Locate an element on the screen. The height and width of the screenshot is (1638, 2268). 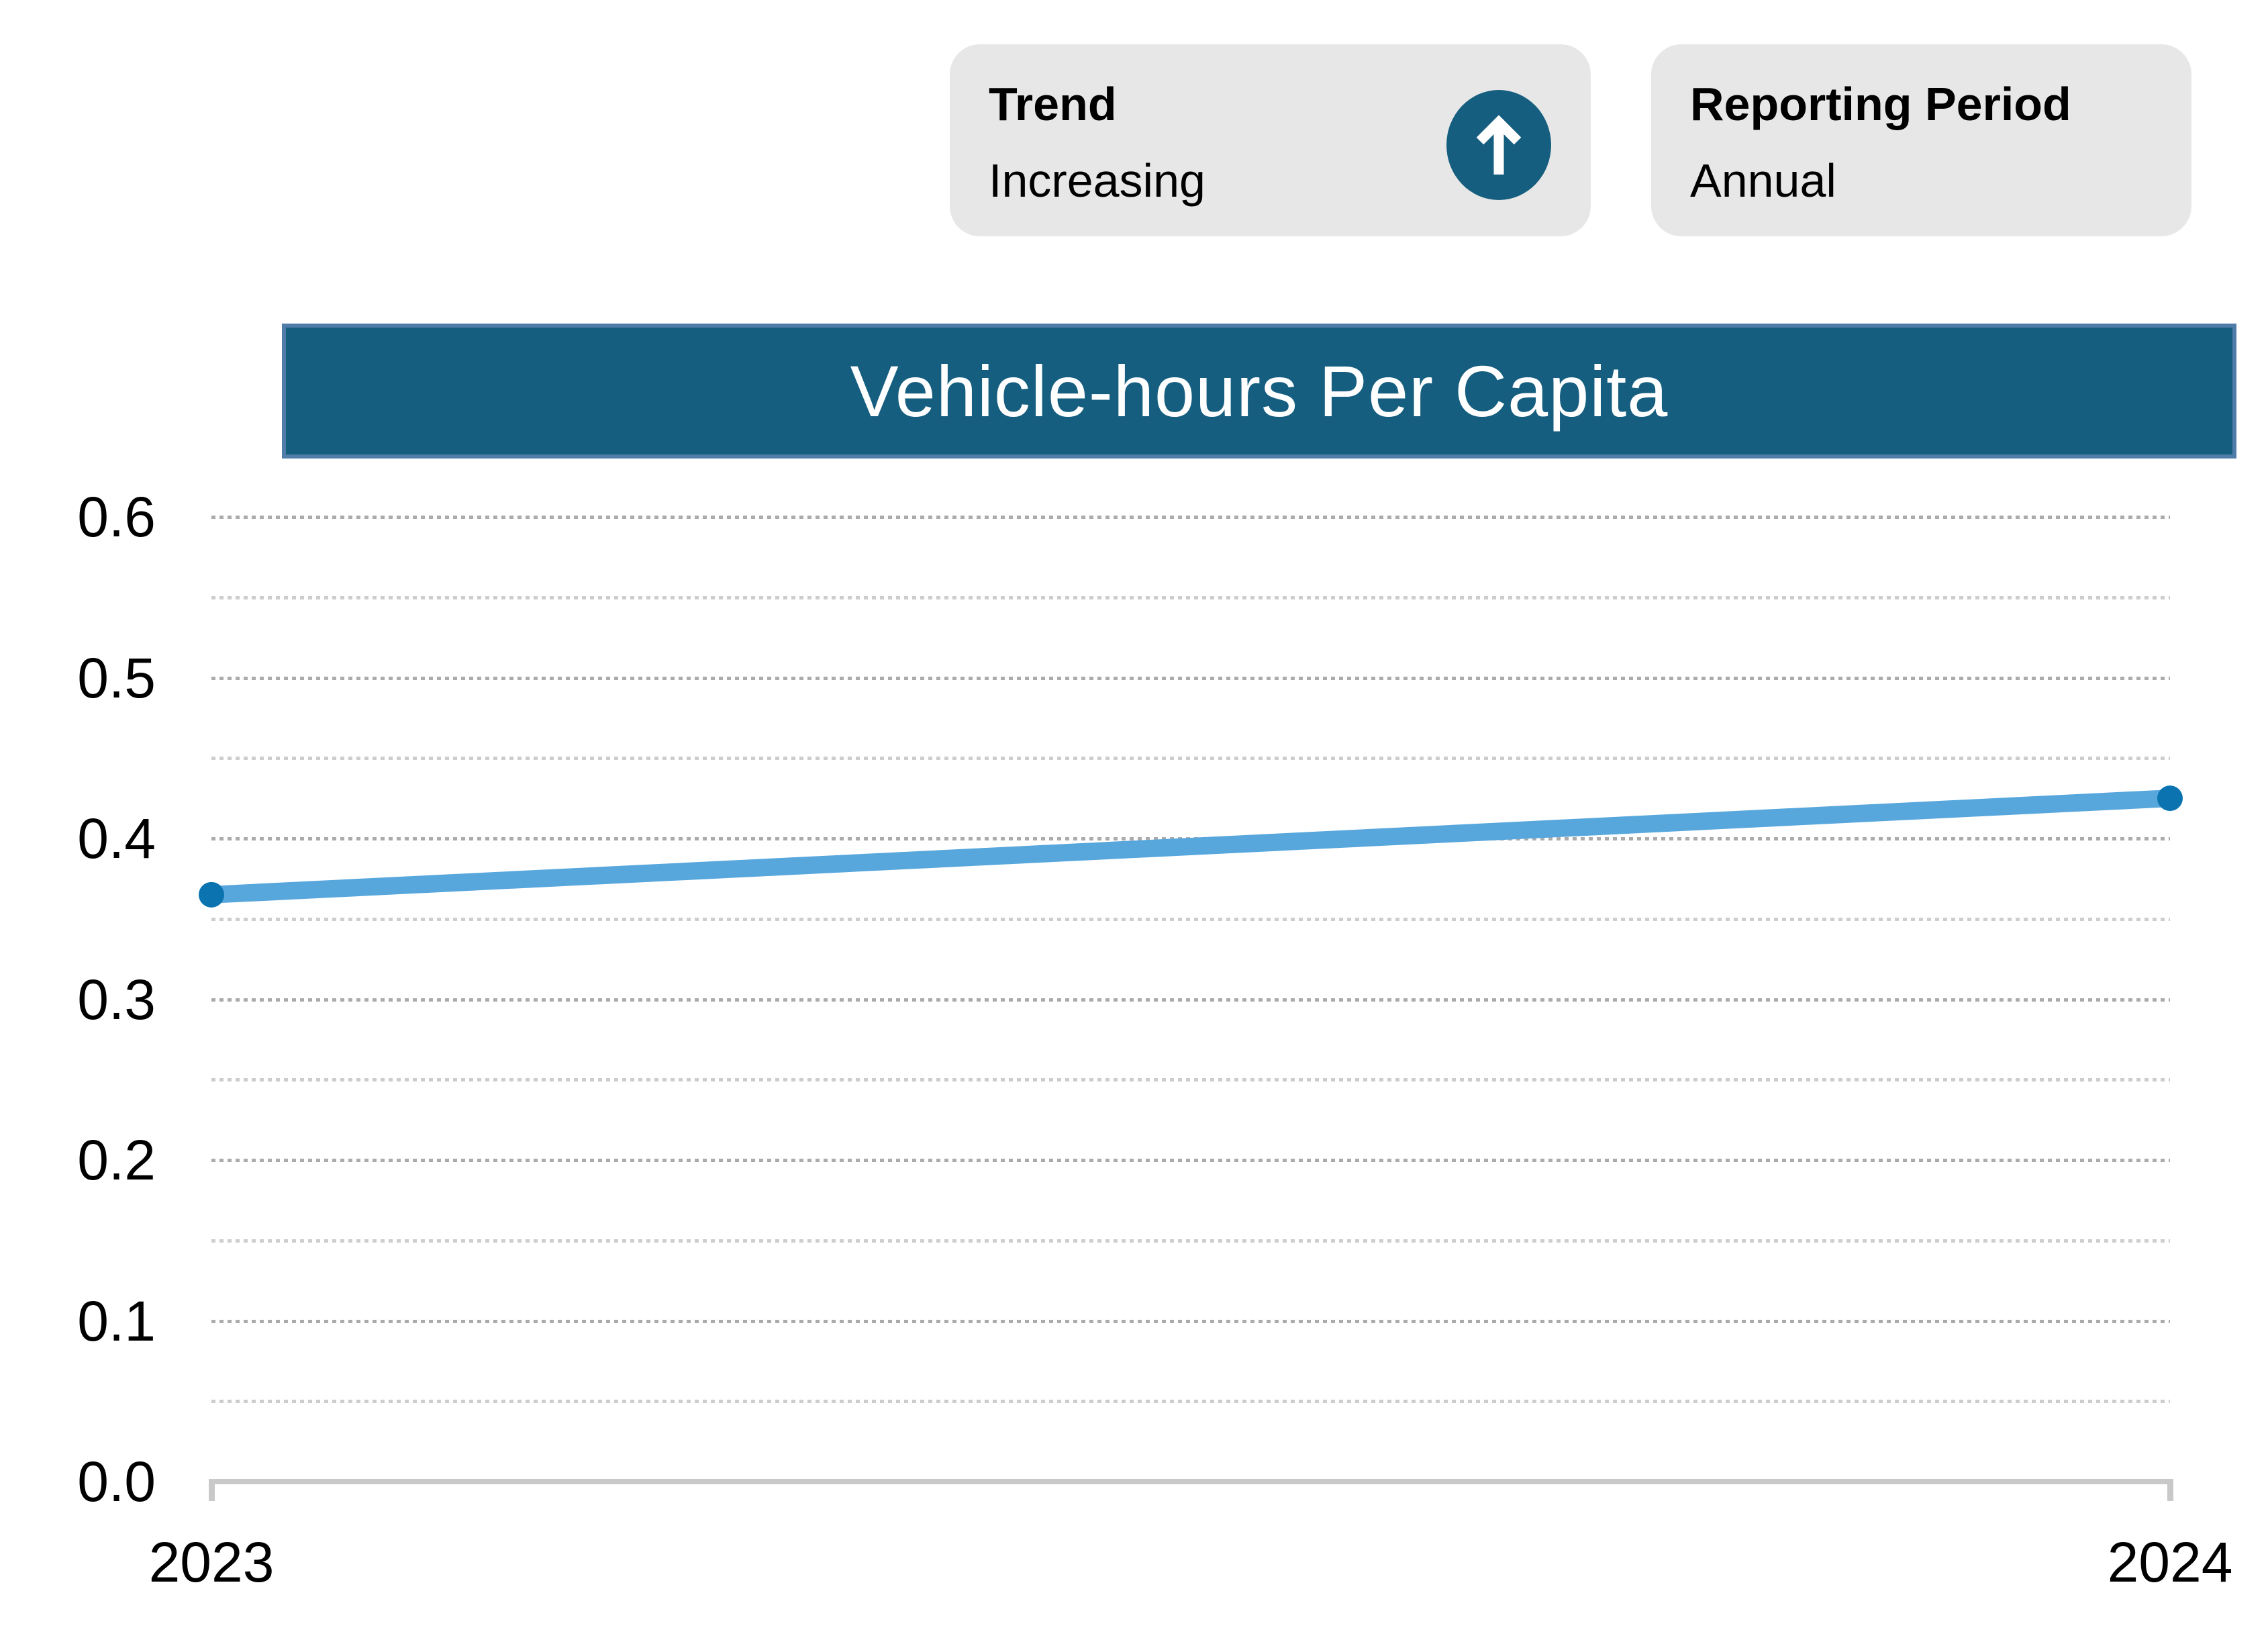
x-tick-label: 2024 is located at coordinates (2170, 1562).